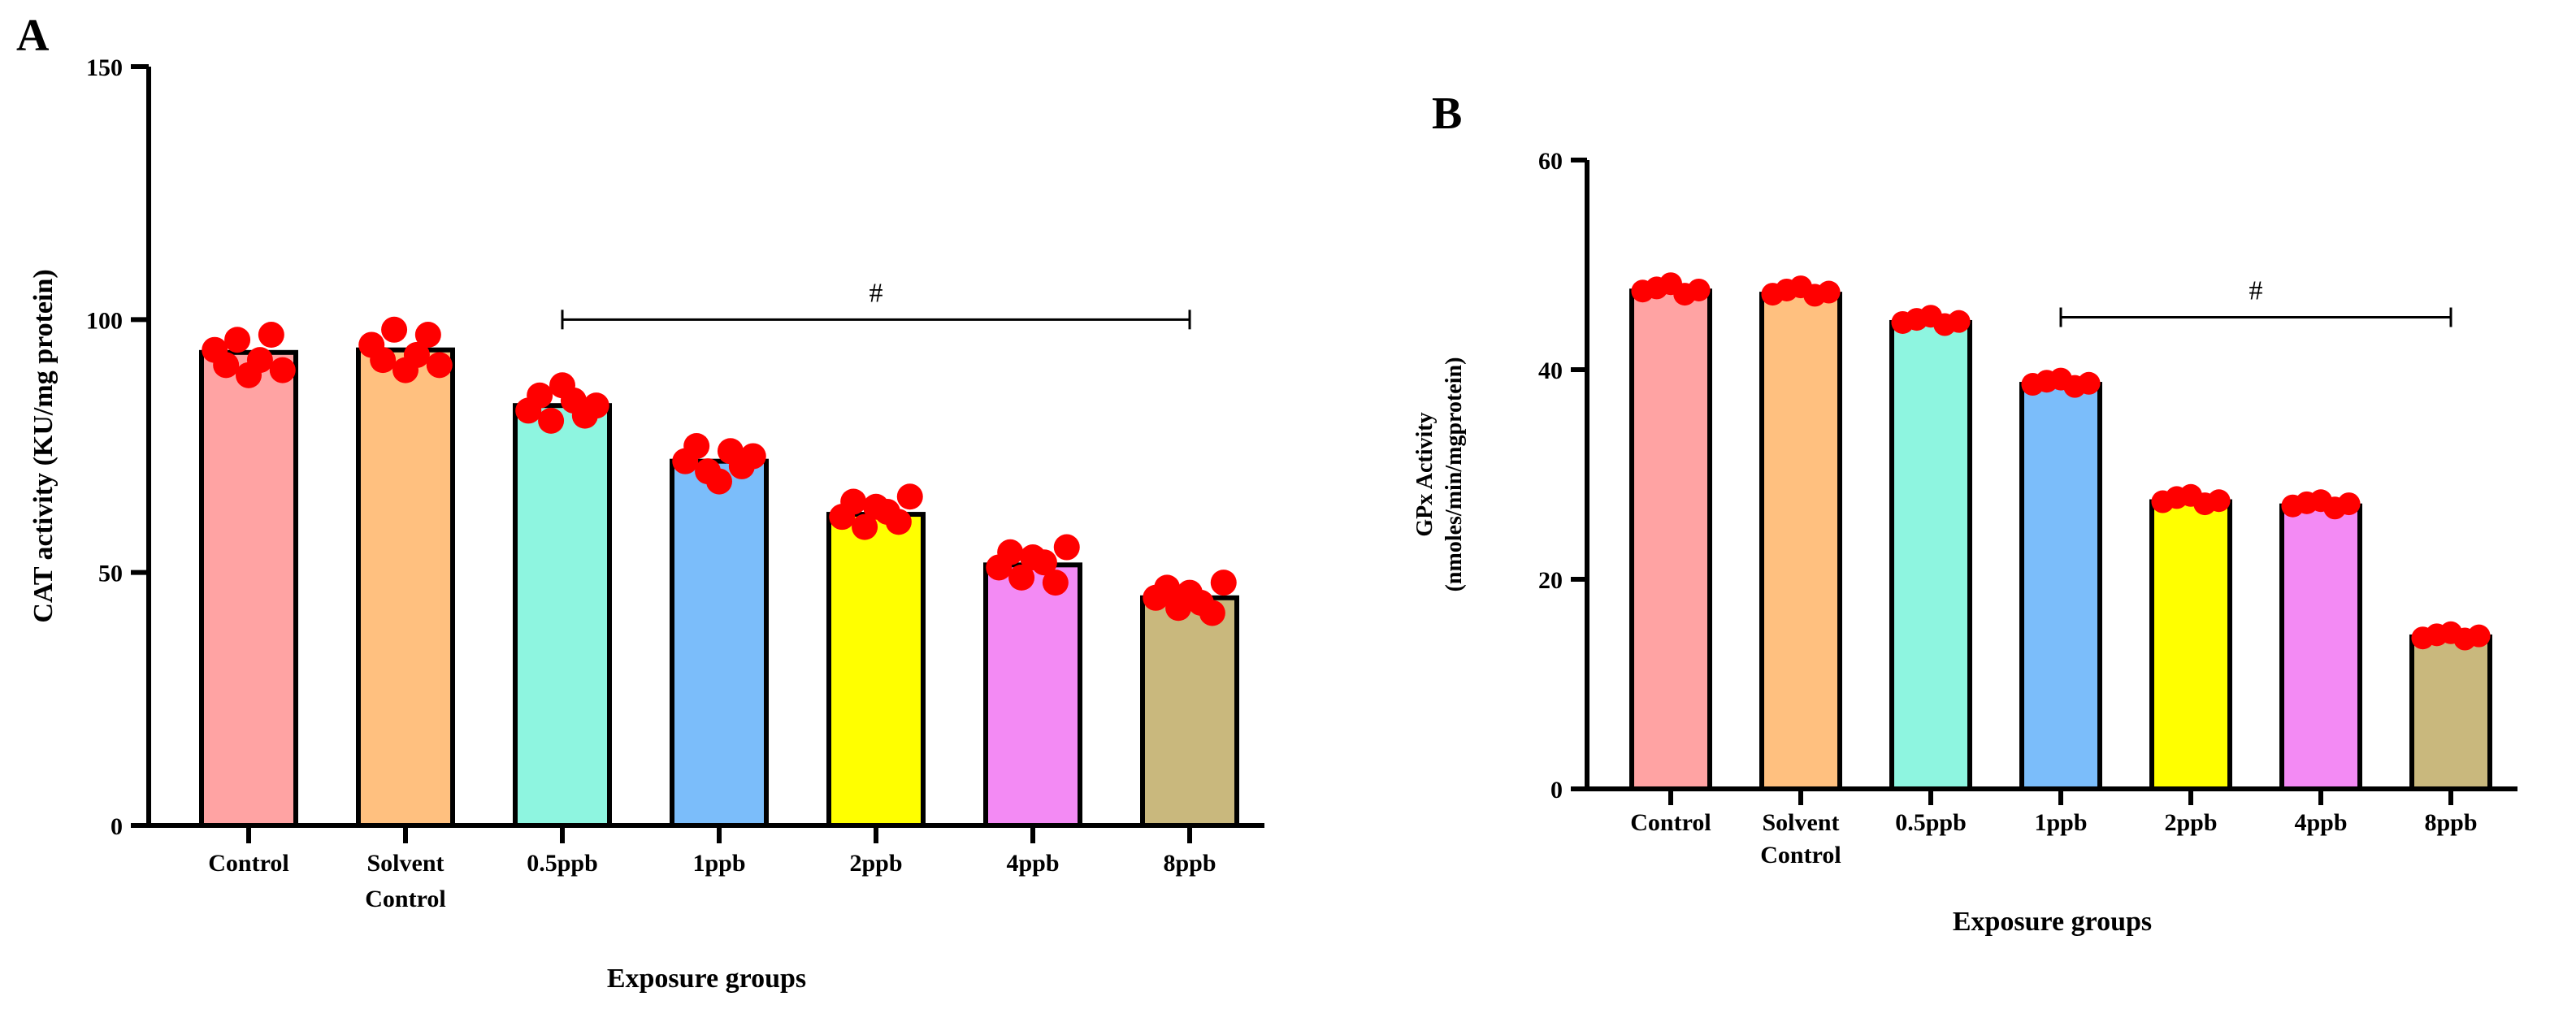 This screenshot has height=1018, width=2576. What do you see at coordinates (1550, 161) in the screenshot?
I see `y-tick-label: 60` at bounding box center [1550, 161].